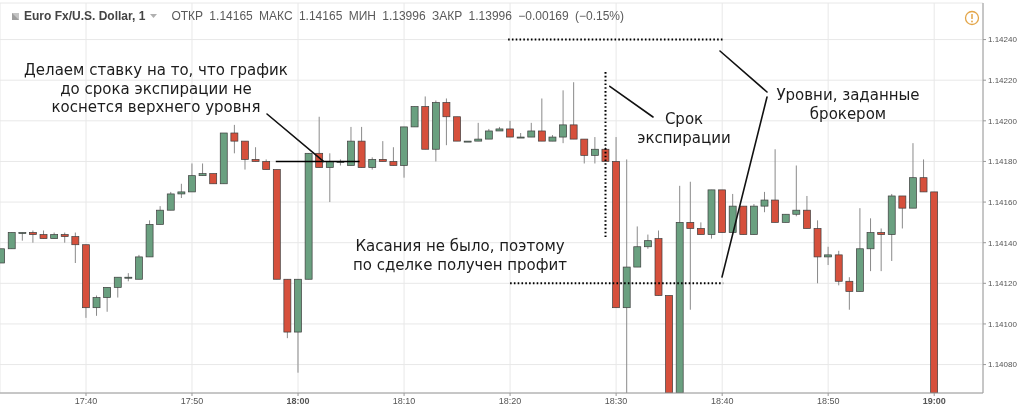 Image resolution: width=1024 pixels, height=413 pixels. Describe the element at coordinates (86, 401) in the screenshot. I see `x-tick-label: 17:40` at that location.